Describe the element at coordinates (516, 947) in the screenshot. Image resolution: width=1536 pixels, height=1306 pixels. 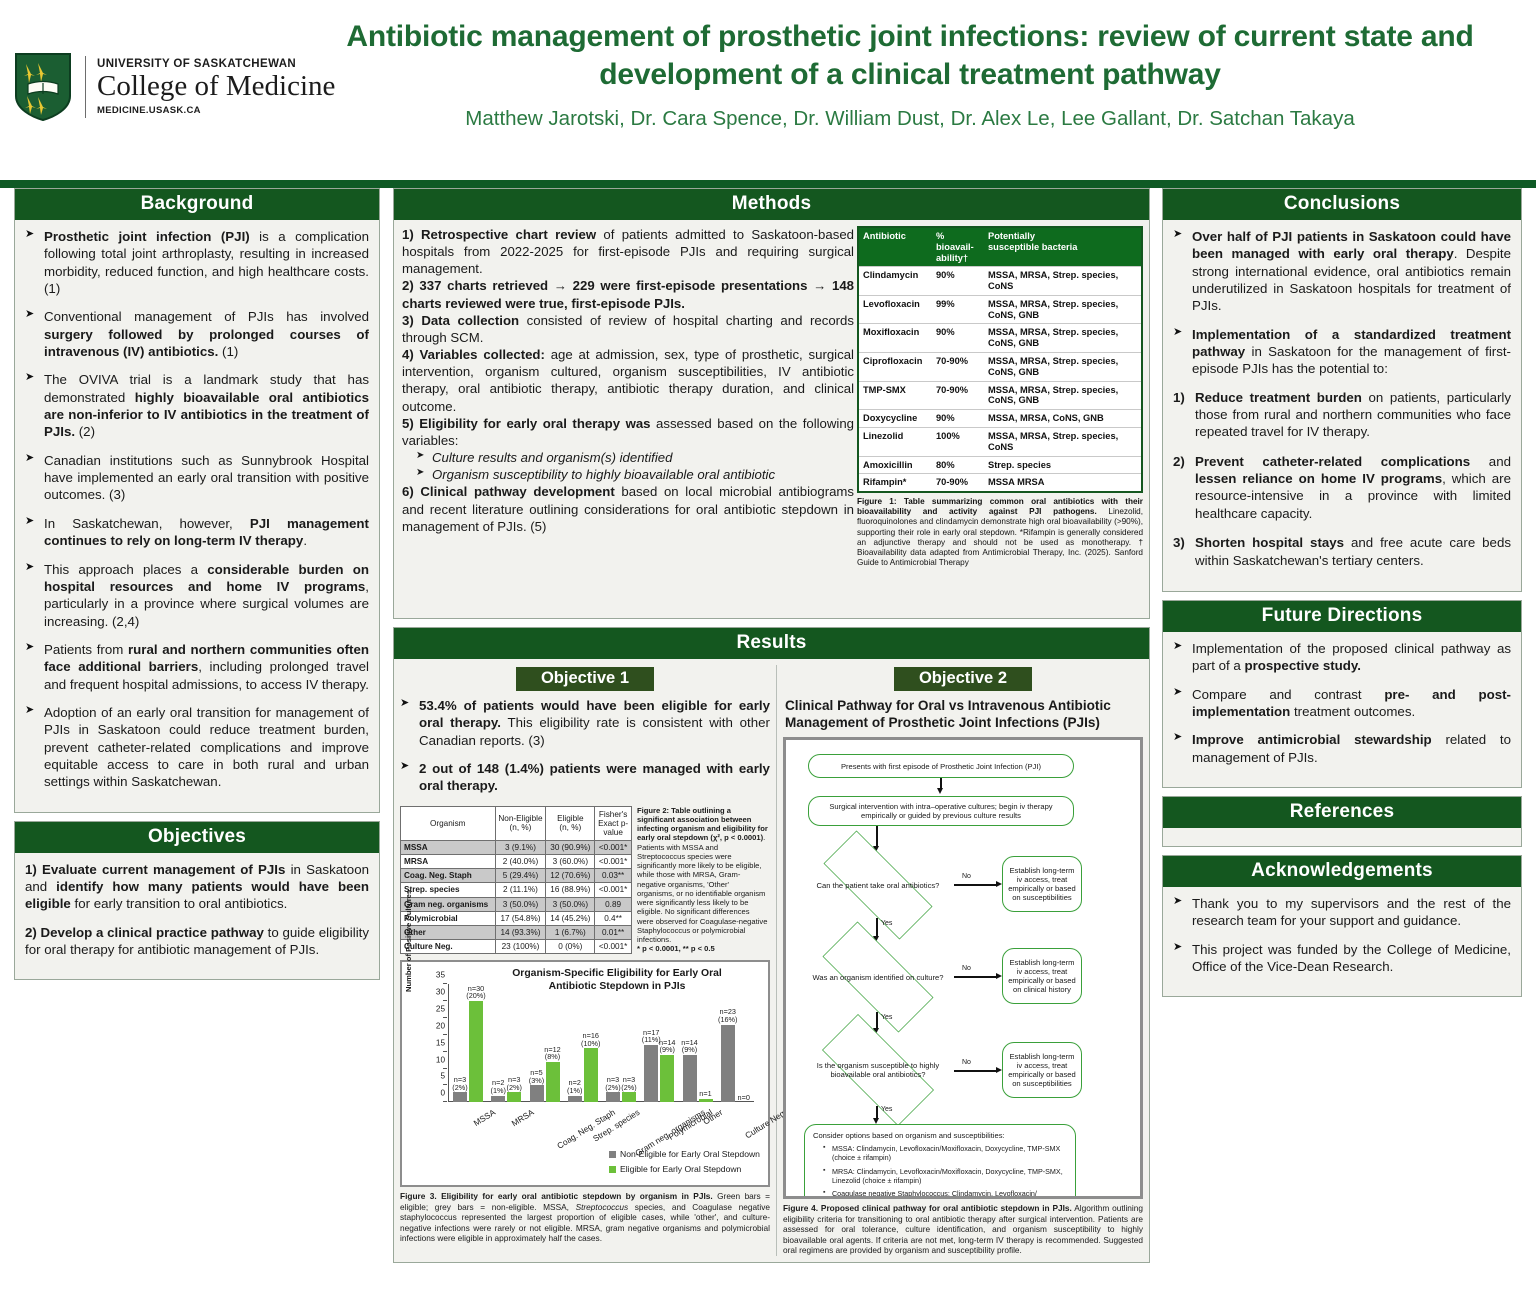
I see `table-row: Culture Neg. 23 (100%) 0 (0%) <0.001*` at that location.